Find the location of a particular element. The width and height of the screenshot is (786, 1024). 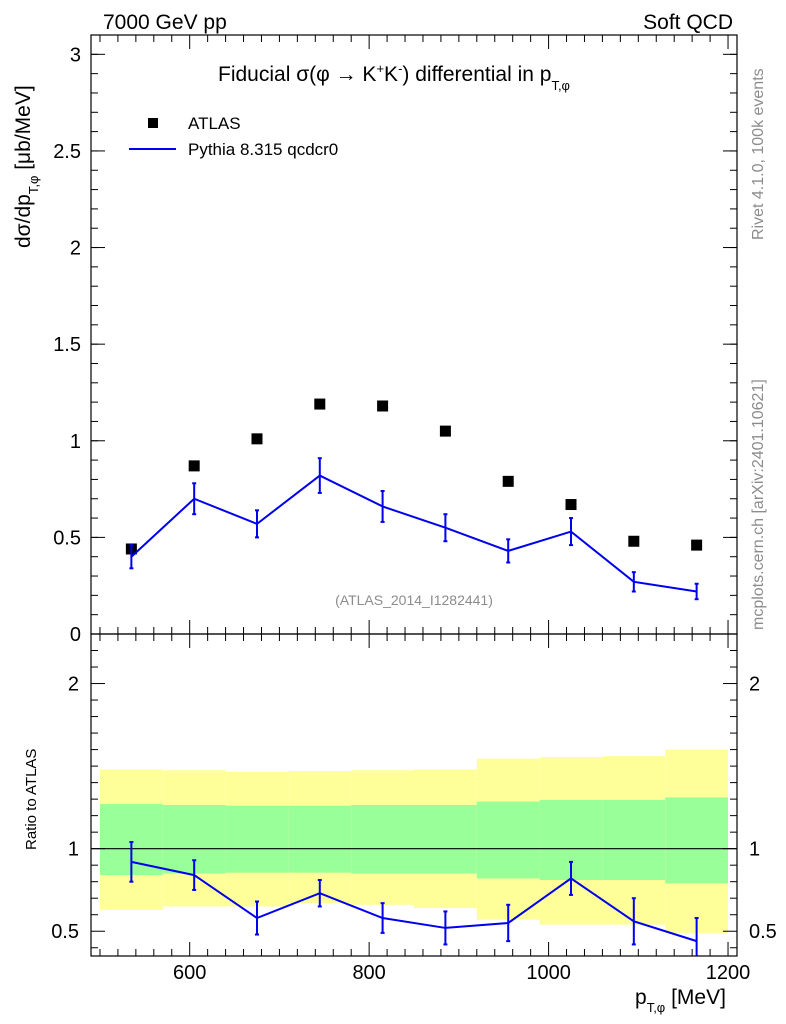

ratio-ytick-label: 0.5 is located at coordinates (65, 932).